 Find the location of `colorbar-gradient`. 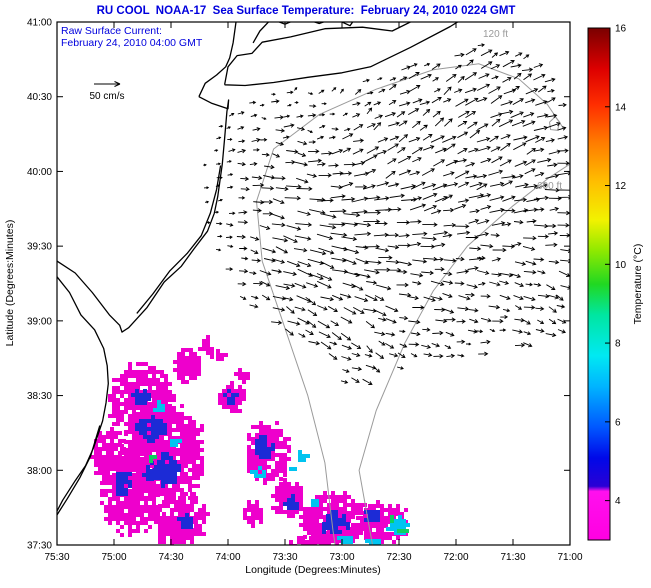

colorbar-gradient is located at coordinates (599, 284).